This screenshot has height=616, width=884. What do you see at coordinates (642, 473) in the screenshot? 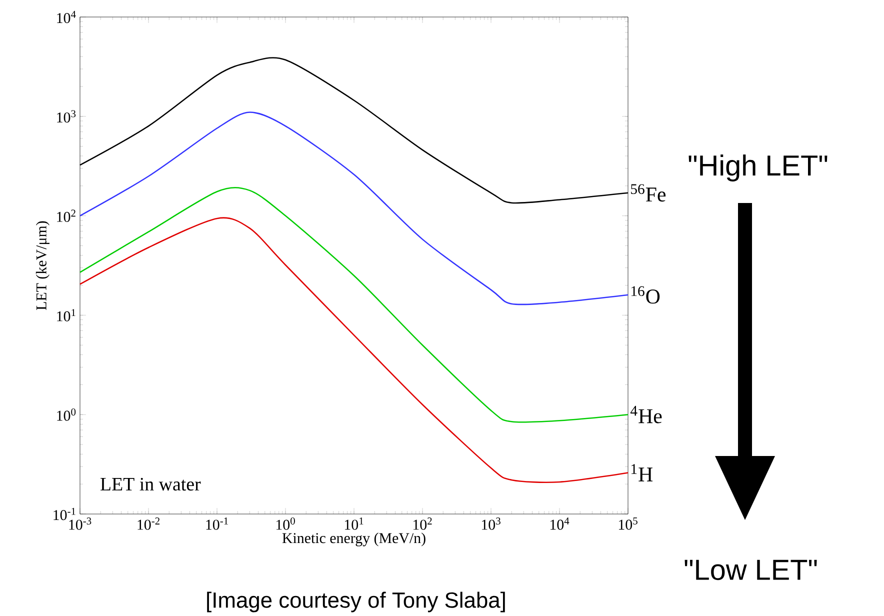
I see `series-label: $^{1}$H` at bounding box center [642, 473].